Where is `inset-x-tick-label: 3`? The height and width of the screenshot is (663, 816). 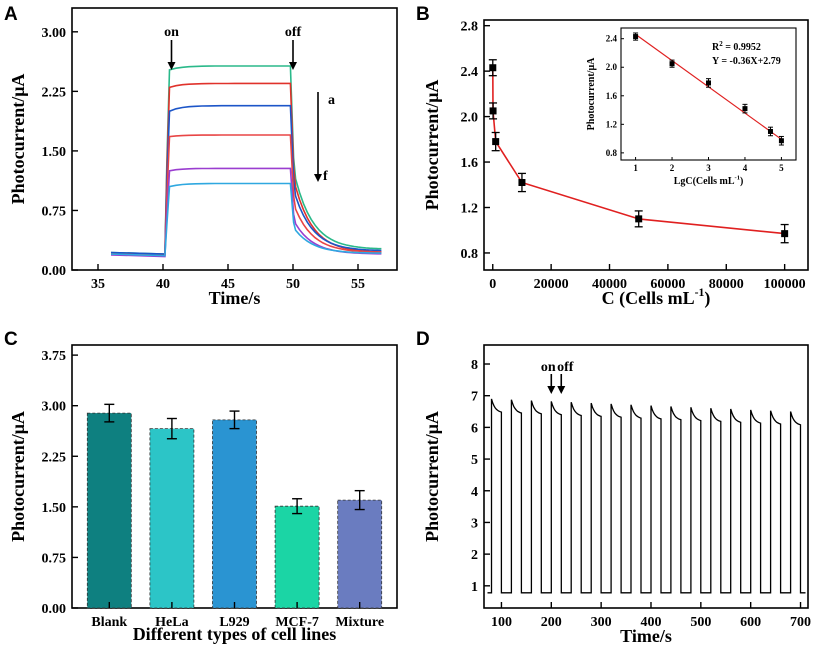
inset-x-tick-label: 3 is located at coordinates (708, 168).